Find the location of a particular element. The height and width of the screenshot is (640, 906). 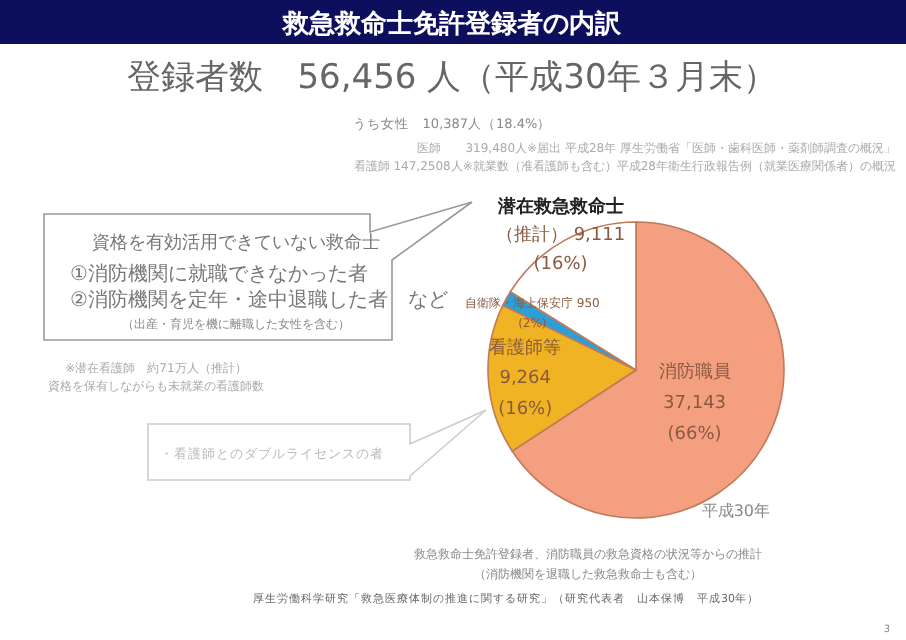

slice-label: 潜在救急救命士 is located at coordinates (559, 206).